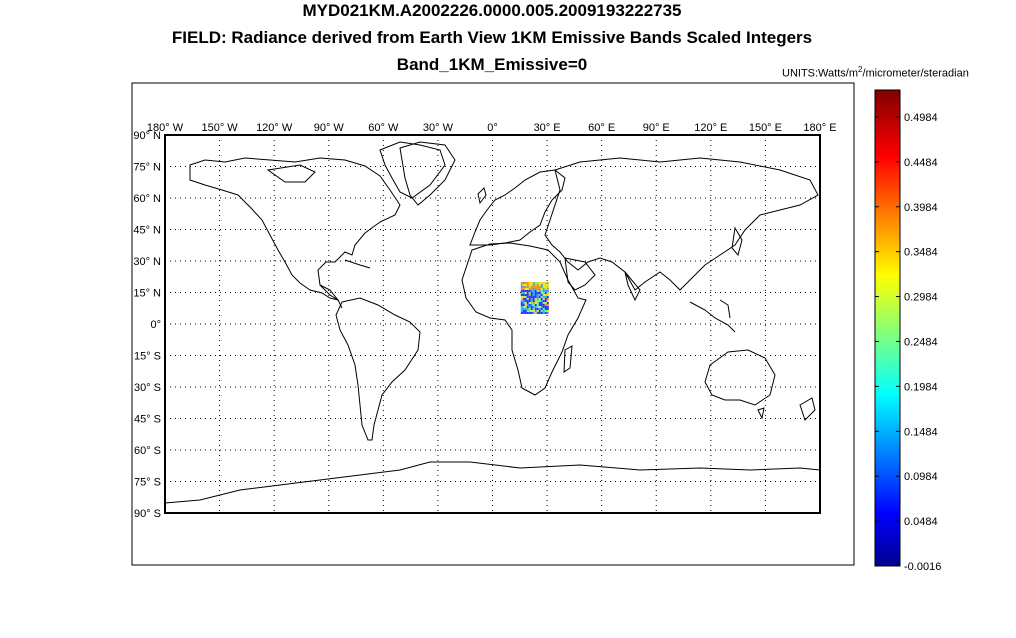 The width and height of the screenshot is (1016, 638). What do you see at coordinates (921, 432) in the screenshot?
I see `colorbar-tick-label: 0.1484` at bounding box center [921, 432].